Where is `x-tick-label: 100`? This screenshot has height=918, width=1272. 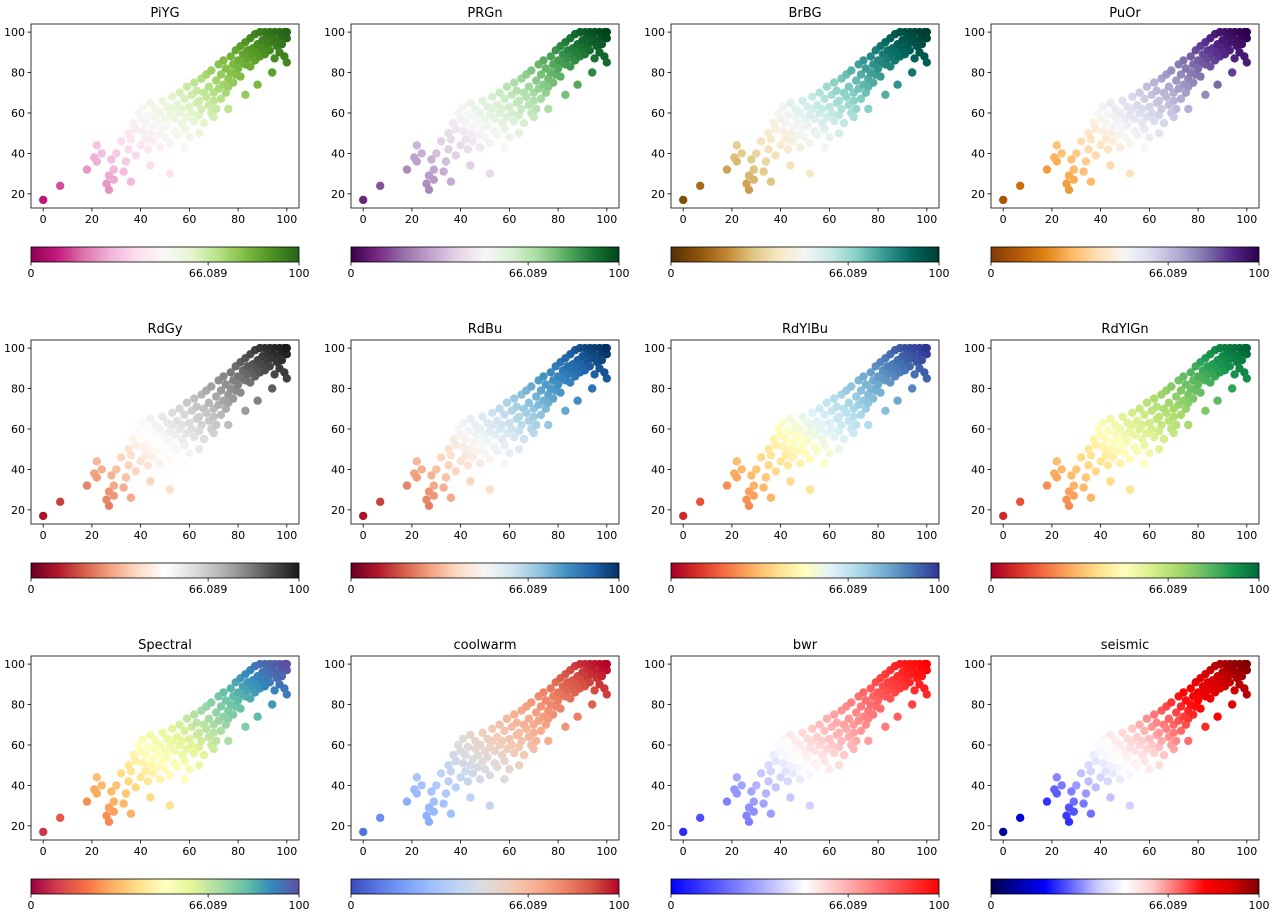 x-tick-label: 100 is located at coordinates (286, 851).